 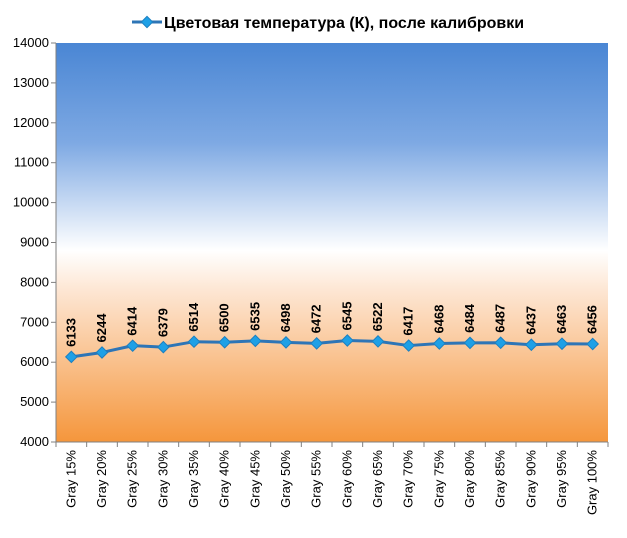 What do you see at coordinates (285, 479) in the screenshot?
I see `x-tick-label: Gray 50%` at bounding box center [285, 479].